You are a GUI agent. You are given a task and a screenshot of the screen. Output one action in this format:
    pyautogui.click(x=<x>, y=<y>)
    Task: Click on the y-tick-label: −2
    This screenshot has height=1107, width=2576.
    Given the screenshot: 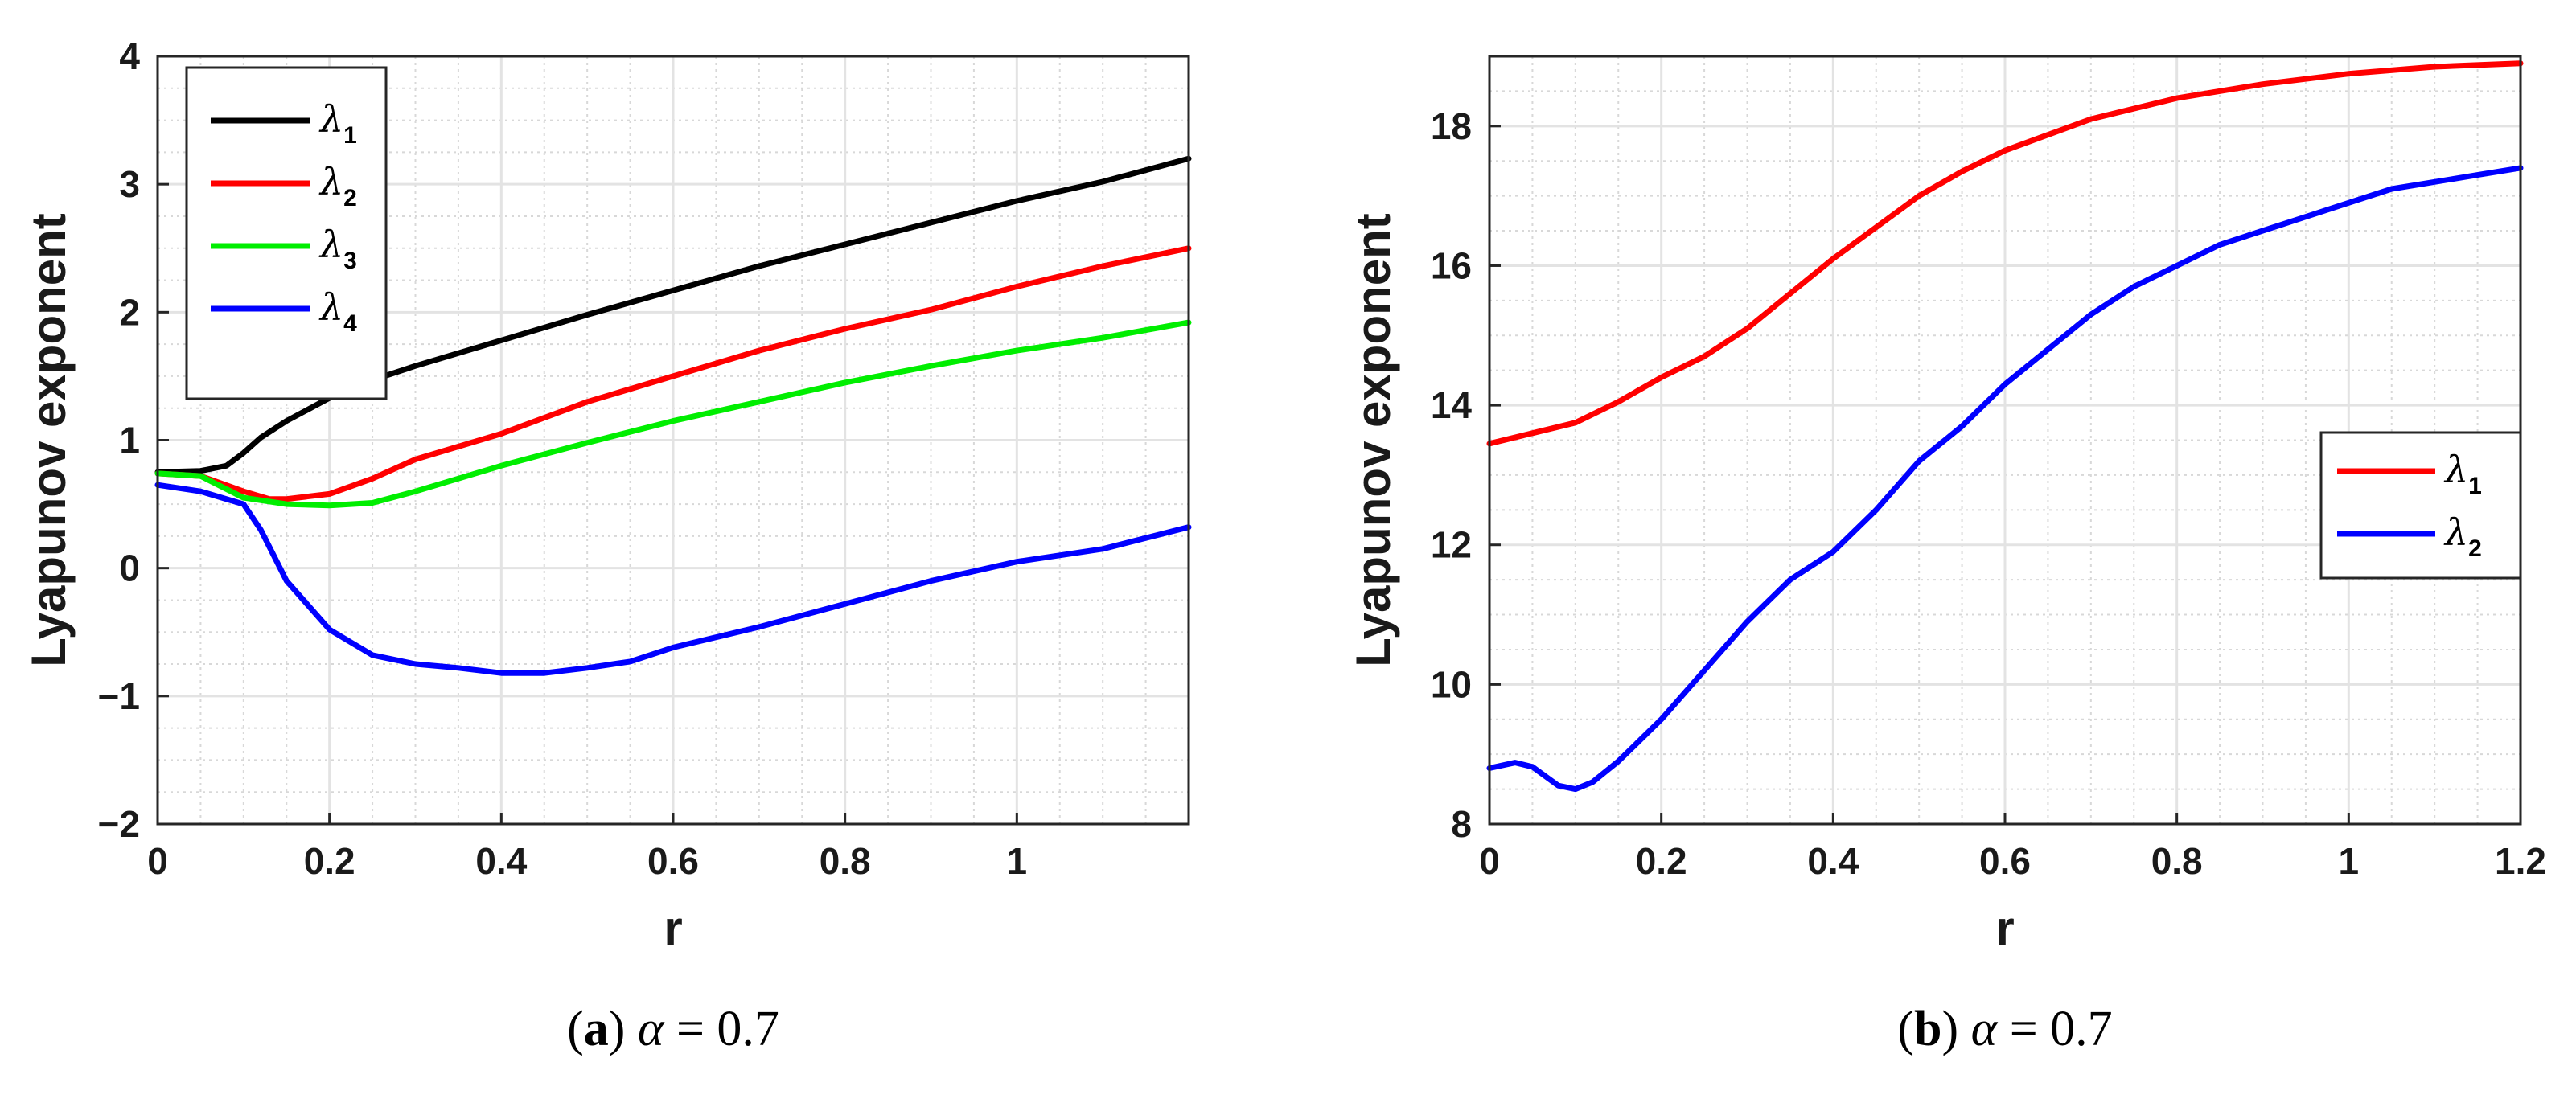 What is the action you would take?
    pyautogui.click(x=119, y=824)
    